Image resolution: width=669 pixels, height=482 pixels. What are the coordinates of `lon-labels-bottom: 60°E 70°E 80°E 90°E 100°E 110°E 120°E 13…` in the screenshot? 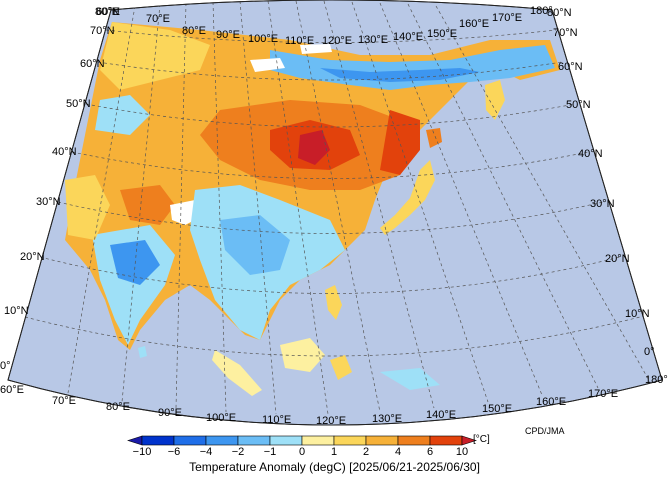 It's located at (334, 400).